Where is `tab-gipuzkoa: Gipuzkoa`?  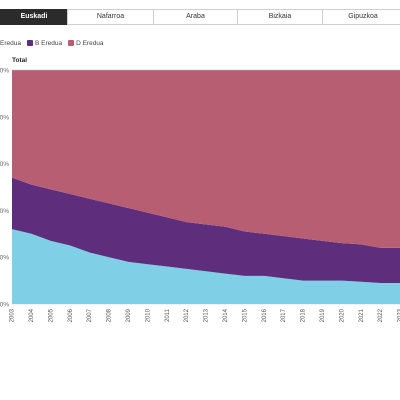 tab-gipuzkoa: Gipuzkoa is located at coordinates (361, 17).